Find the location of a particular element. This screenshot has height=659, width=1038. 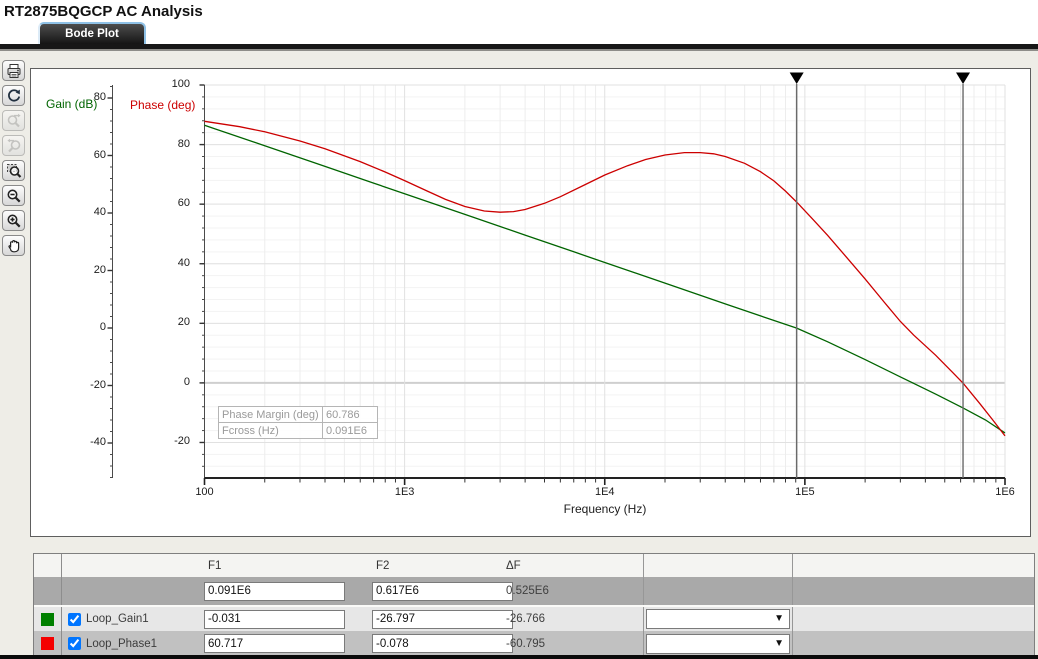

zoom-undo-icon is located at coordinates (14, 146).